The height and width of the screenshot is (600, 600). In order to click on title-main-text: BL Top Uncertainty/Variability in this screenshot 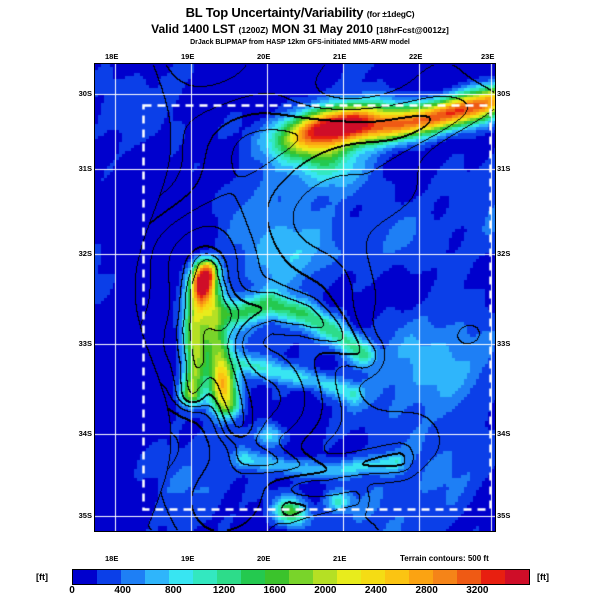, I will do `click(274, 12)`.